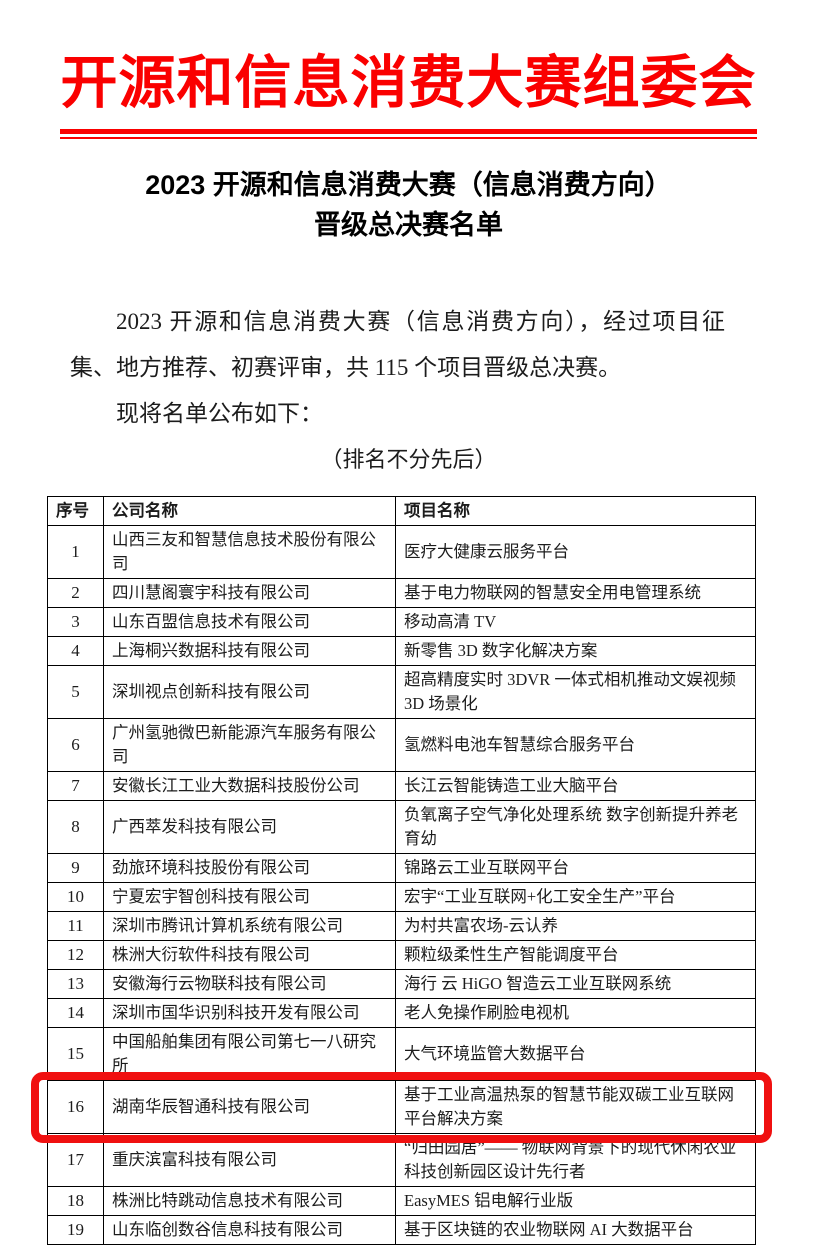 This screenshot has height=1245, width=817. Describe the element at coordinates (249, 593) in the screenshot. I see `cell-company: 四川慧阁寰宇科技有限公司` at that location.